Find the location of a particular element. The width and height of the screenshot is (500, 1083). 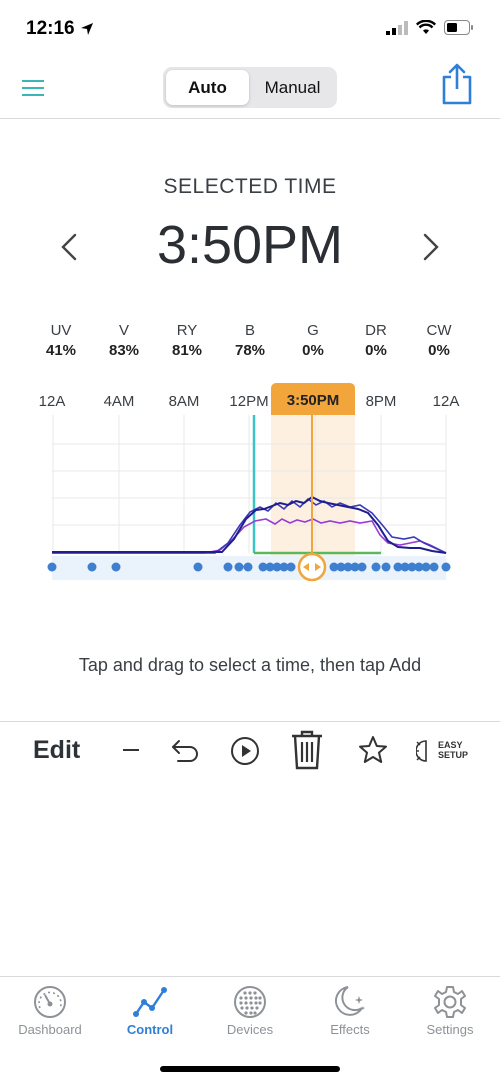

easy-setup-label: EASY SETUP is located at coordinates (453, 750).